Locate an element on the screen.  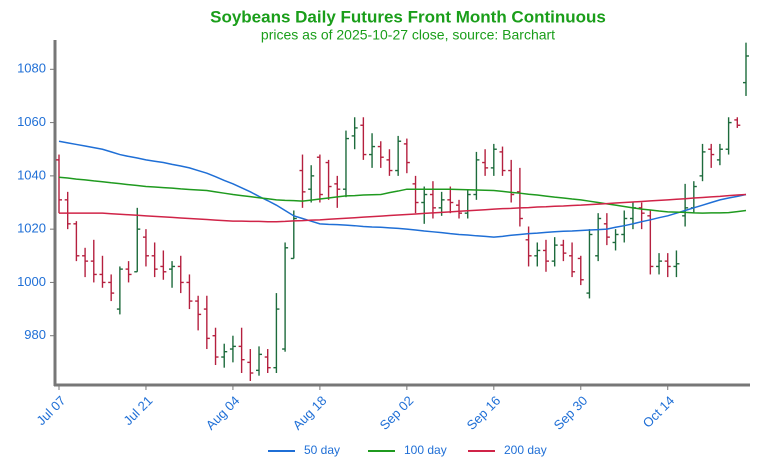
x-tick-label: Jul 07 is located at coordinates (50, 410).